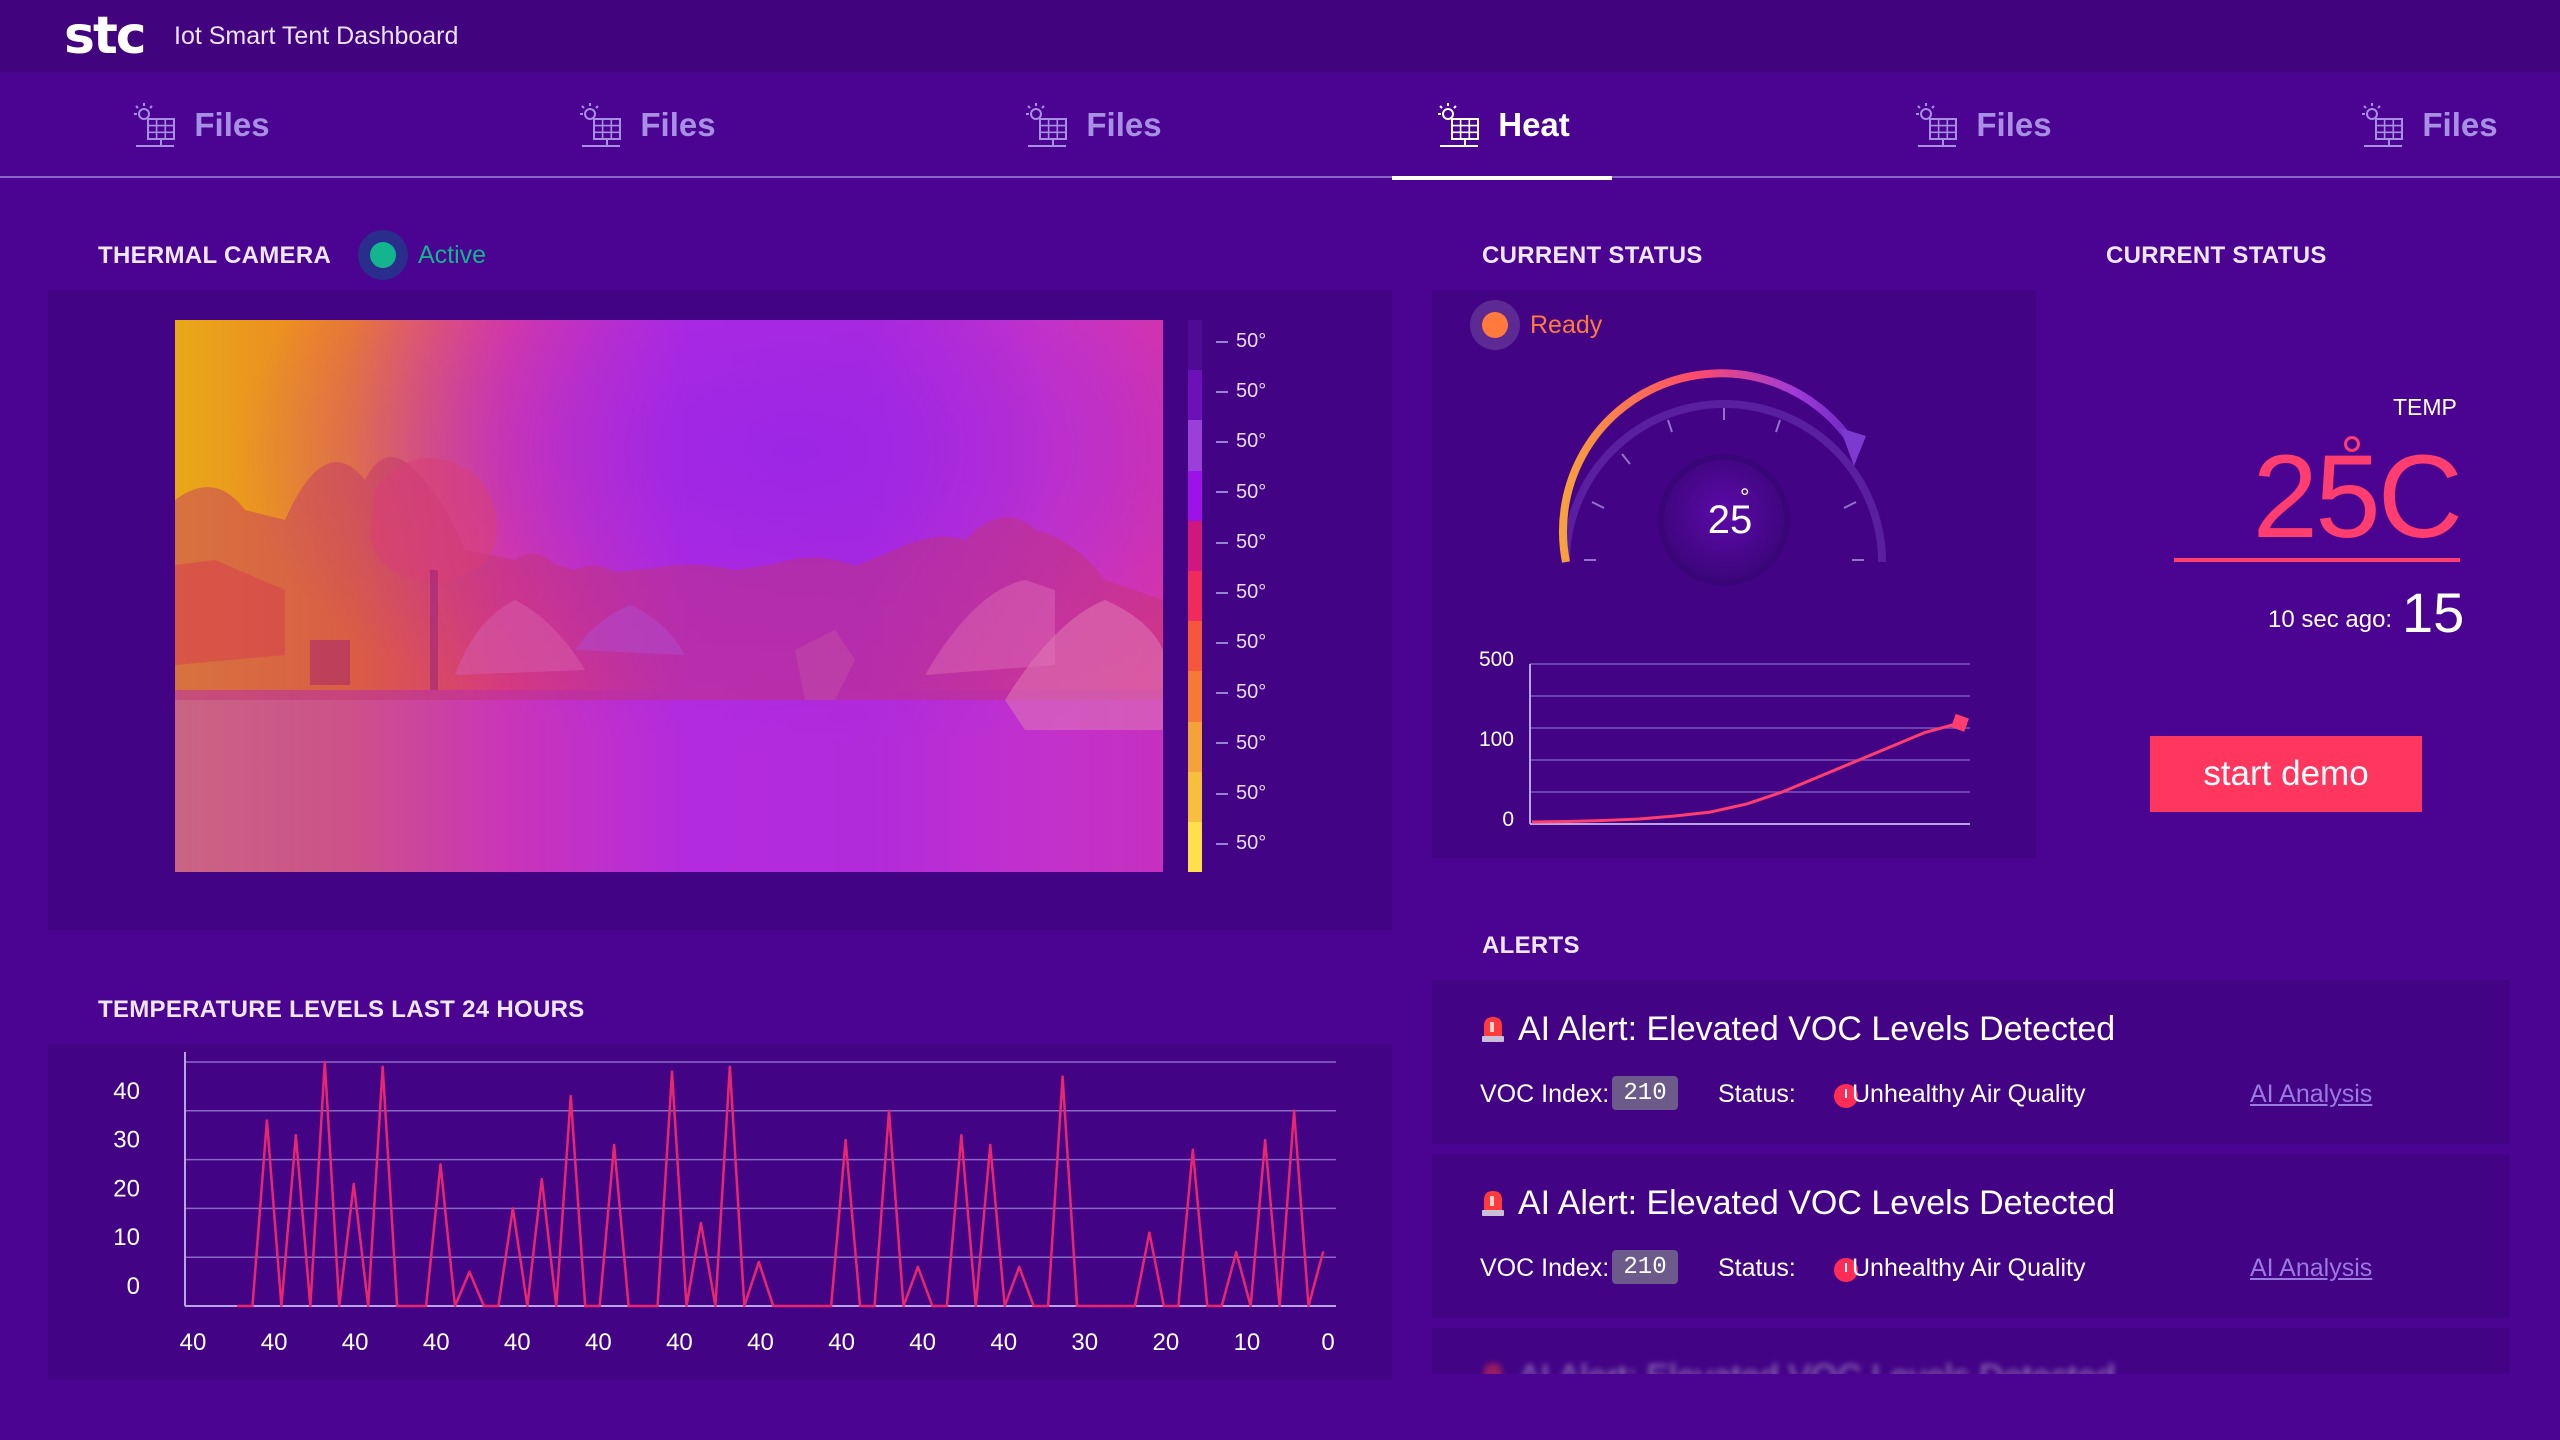 This screenshot has height=1440, width=2560. What do you see at coordinates (105, 36) in the screenshot?
I see `stc-logo: stc` at bounding box center [105, 36].